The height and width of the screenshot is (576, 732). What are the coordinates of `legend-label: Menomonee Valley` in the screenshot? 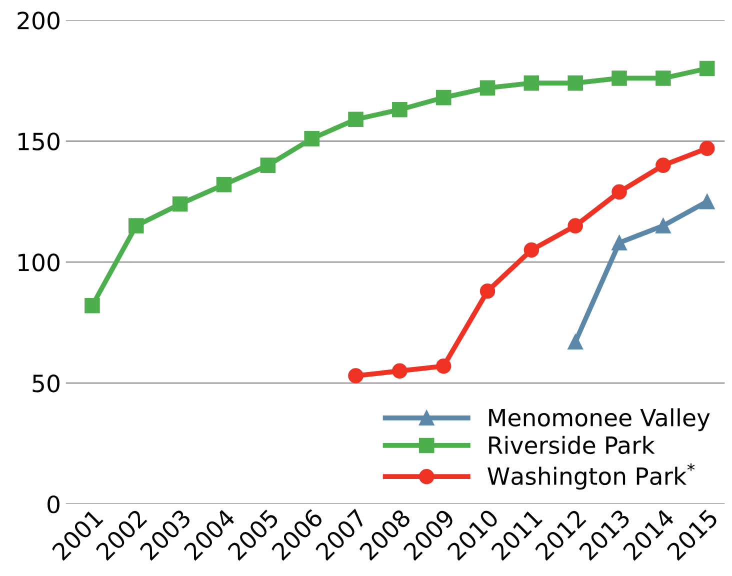 It's located at (599, 420).